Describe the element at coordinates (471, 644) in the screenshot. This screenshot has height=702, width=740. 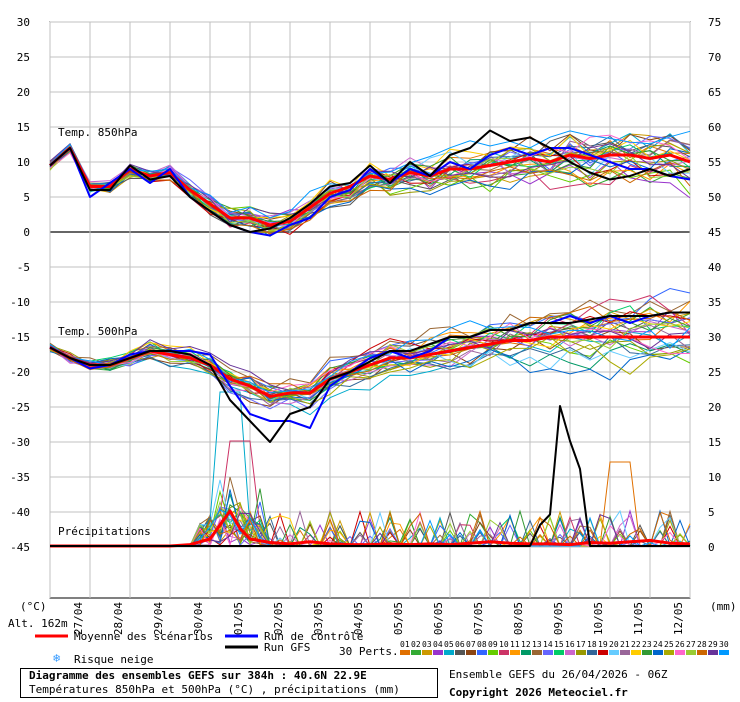
I see `pert-number: 07` at that location.